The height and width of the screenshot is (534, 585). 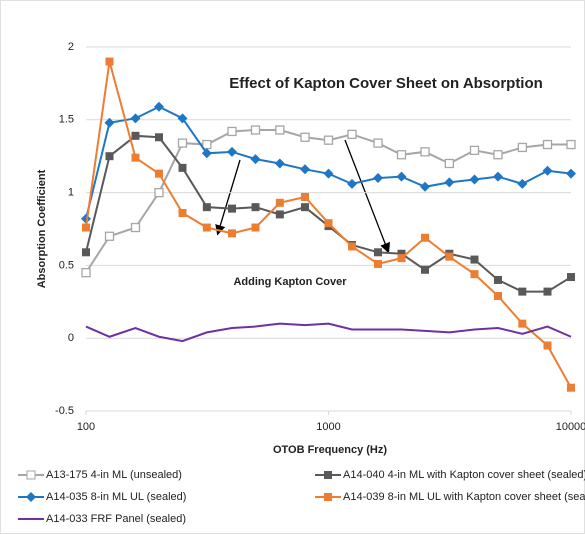 I want to click on y-tick-label: 0.5, so click(x=66, y=265).